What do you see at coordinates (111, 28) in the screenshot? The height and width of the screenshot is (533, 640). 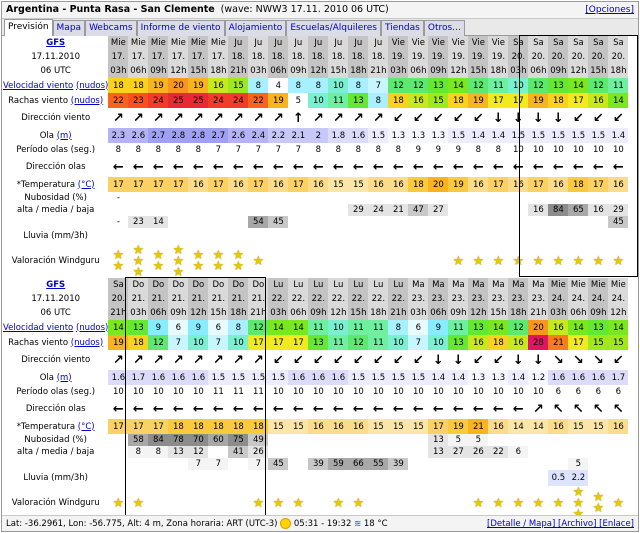 I see `tab-2: Webcams` at bounding box center [111, 28].